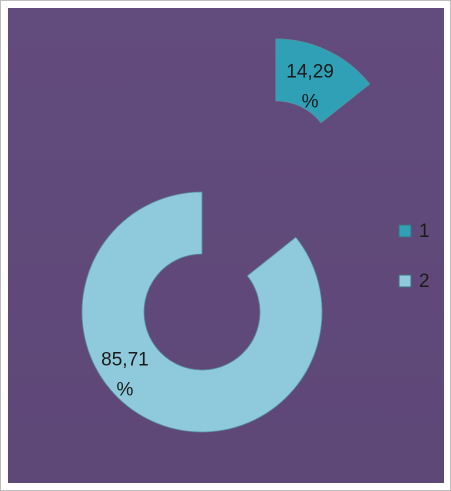  I want to click on legend-label: 2, so click(424, 281).